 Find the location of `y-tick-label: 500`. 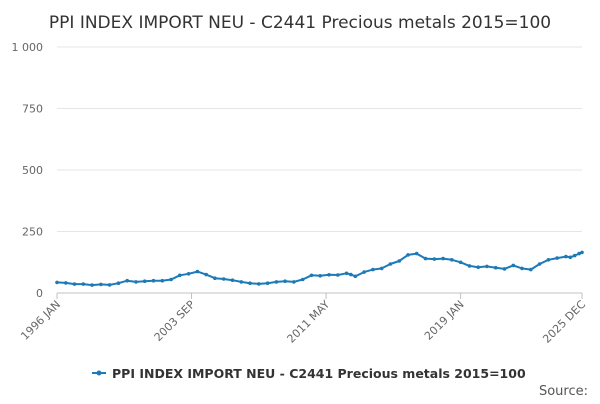

y-tick-label: 500 is located at coordinates (32, 170).